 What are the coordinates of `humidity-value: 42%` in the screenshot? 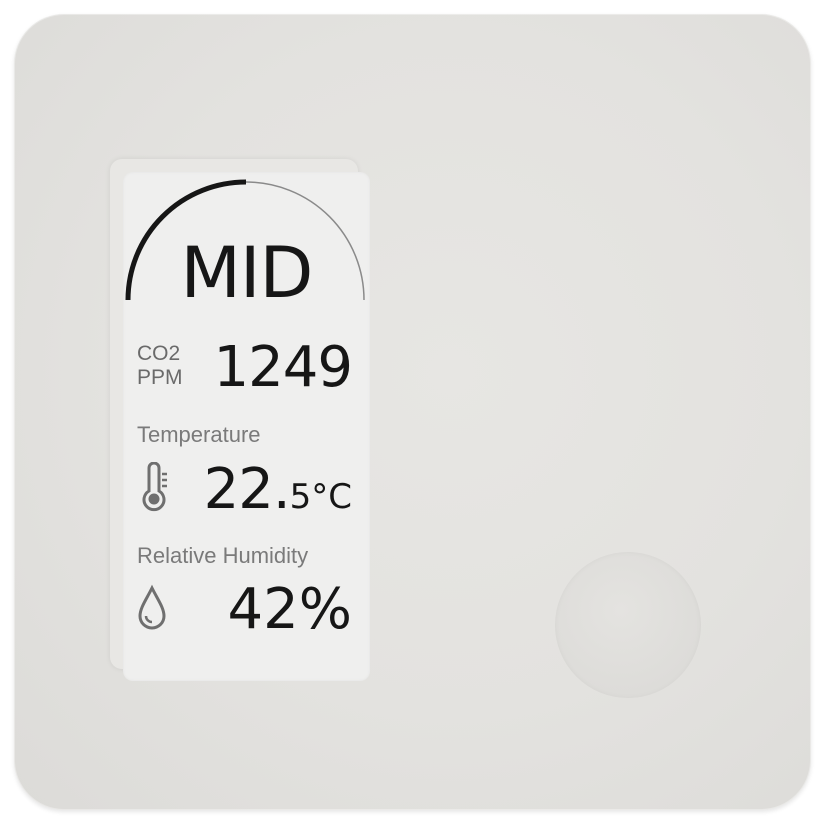 It's located at (289, 609).